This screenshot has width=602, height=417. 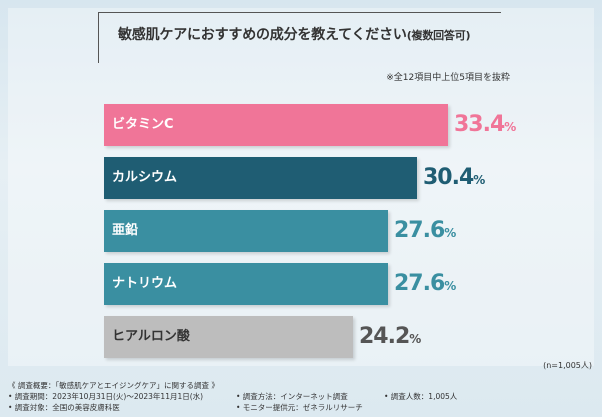 What do you see at coordinates (479, 124) in the screenshot?
I see `bar-value-number-1: 33.4` at bounding box center [479, 124].